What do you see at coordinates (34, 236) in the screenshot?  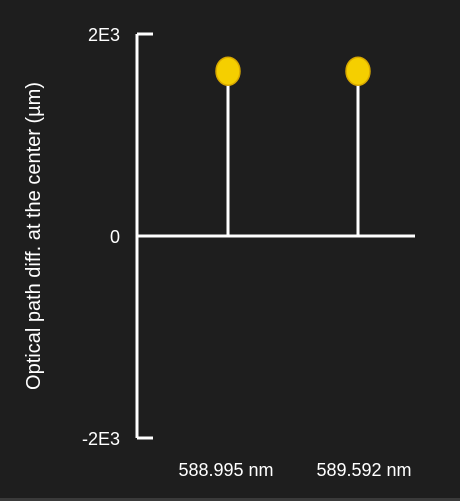 I see `y-axis-title: Optical path diff. at the center (µm)` at bounding box center [34, 236].